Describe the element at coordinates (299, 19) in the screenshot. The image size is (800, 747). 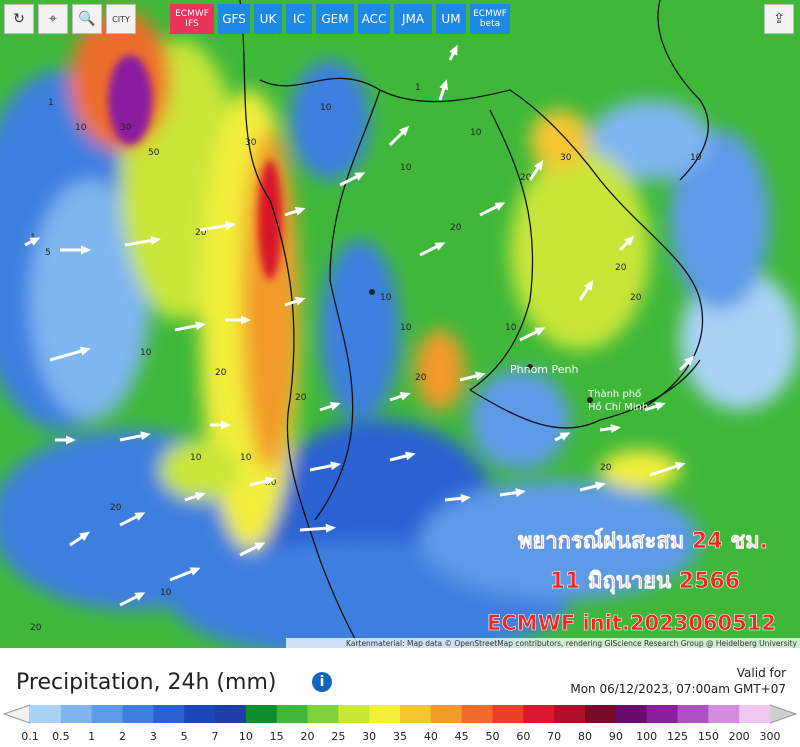
I see `model-button: IC` at that location.